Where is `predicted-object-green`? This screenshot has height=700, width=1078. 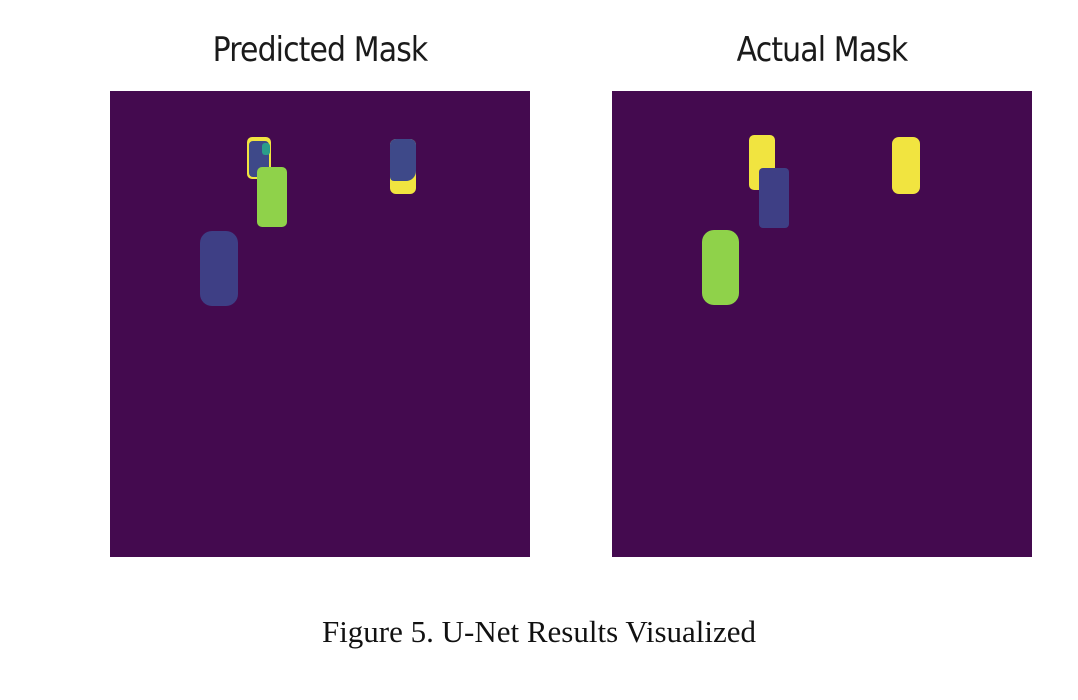
predicted-object-green is located at coordinates (272, 197).